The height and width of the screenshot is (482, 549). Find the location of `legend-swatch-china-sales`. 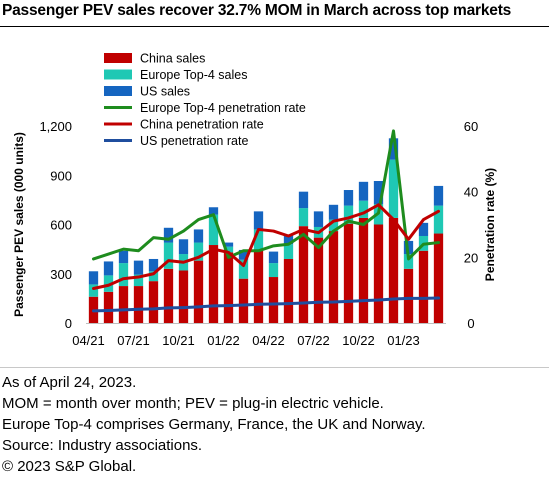

legend-swatch-china-sales is located at coordinates (118, 58).